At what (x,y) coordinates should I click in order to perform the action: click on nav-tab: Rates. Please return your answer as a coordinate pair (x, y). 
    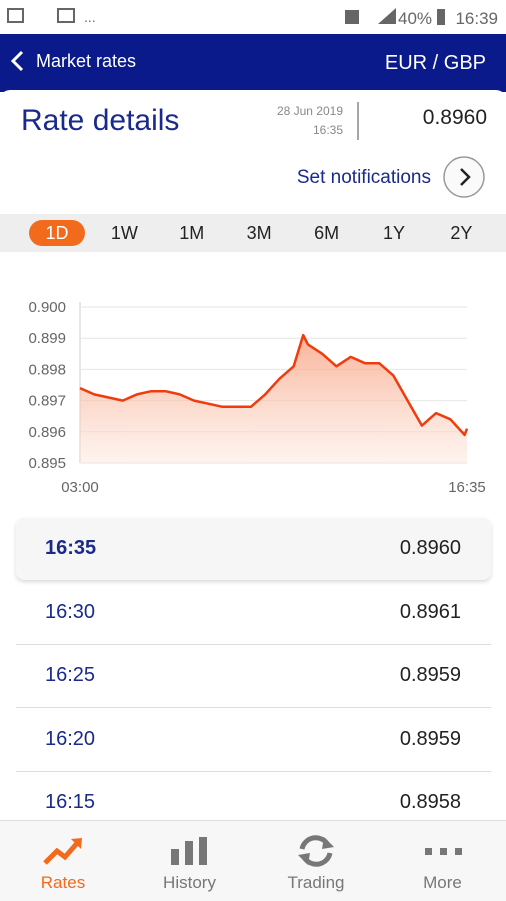
    Looking at the image, I should click on (63, 861).